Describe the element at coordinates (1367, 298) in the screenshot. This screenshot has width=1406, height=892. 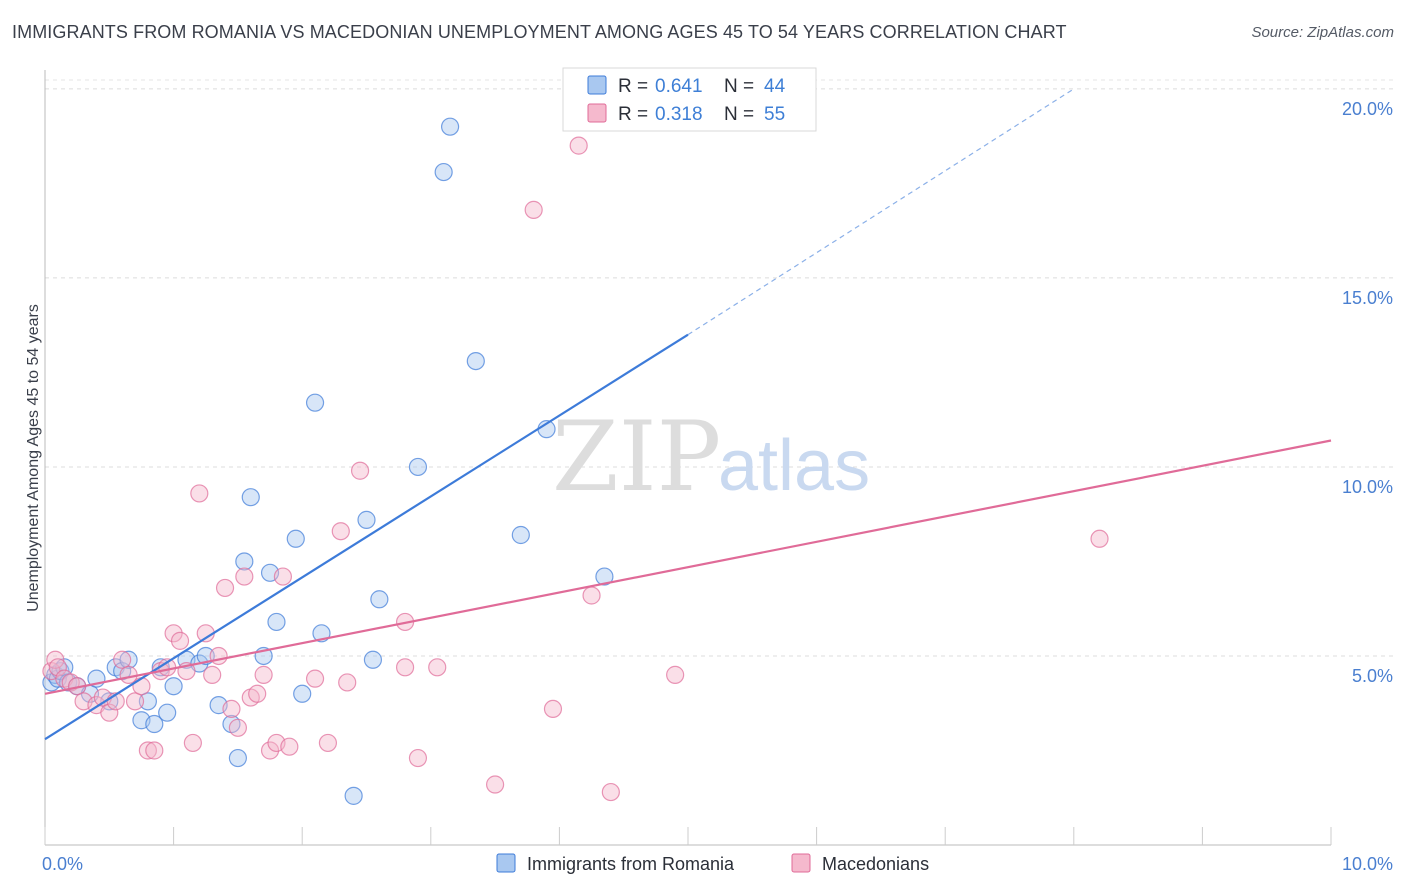
I see `y-tick-label-2: 15.0%` at that location.